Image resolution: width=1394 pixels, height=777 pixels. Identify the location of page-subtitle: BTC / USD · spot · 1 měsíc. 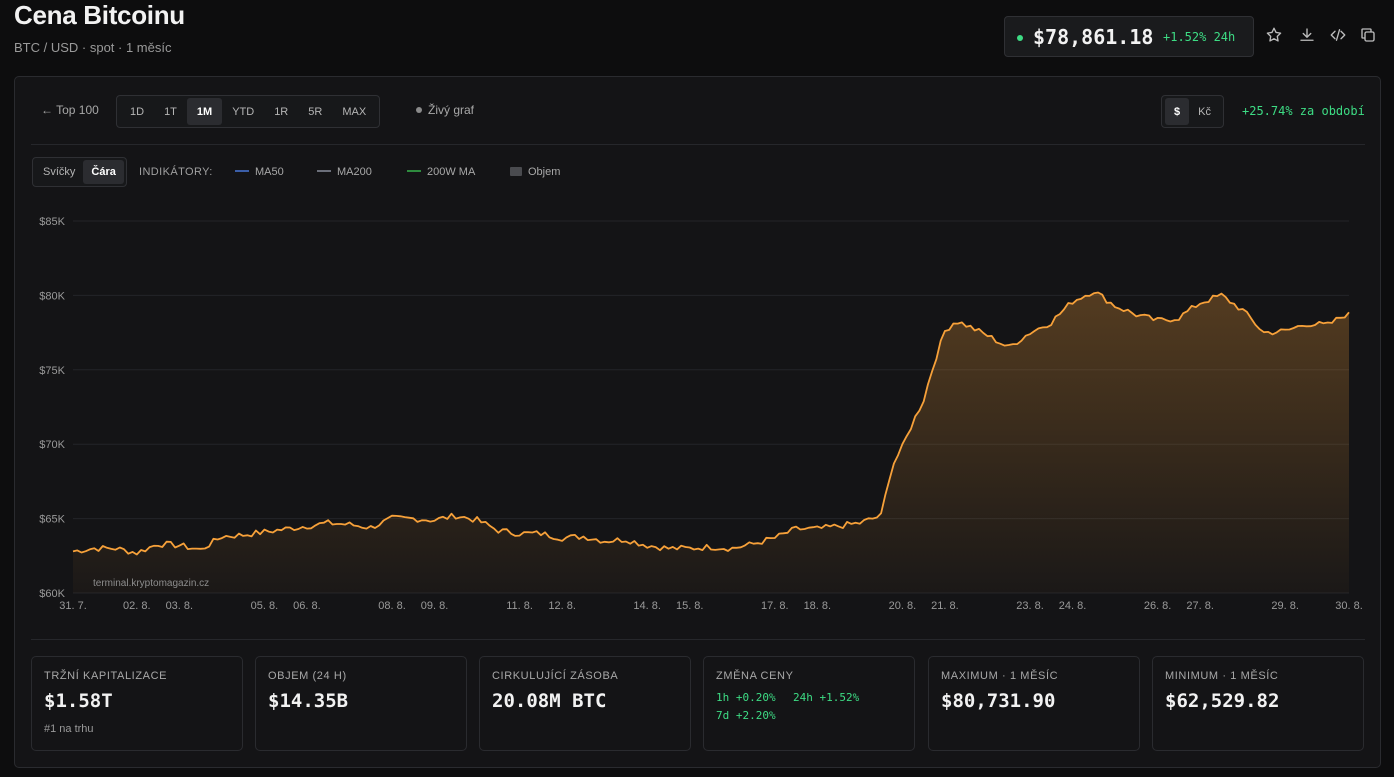
(93, 47).